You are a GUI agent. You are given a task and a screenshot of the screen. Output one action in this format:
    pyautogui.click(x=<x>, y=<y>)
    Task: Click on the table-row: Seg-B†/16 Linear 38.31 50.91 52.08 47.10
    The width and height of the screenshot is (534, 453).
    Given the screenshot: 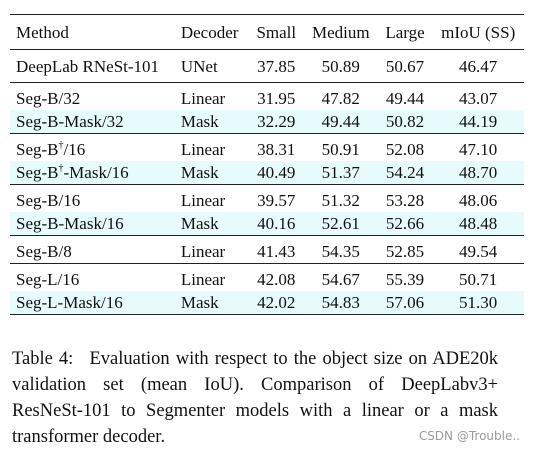 What is the action you would take?
    pyautogui.click(x=267, y=147)
    